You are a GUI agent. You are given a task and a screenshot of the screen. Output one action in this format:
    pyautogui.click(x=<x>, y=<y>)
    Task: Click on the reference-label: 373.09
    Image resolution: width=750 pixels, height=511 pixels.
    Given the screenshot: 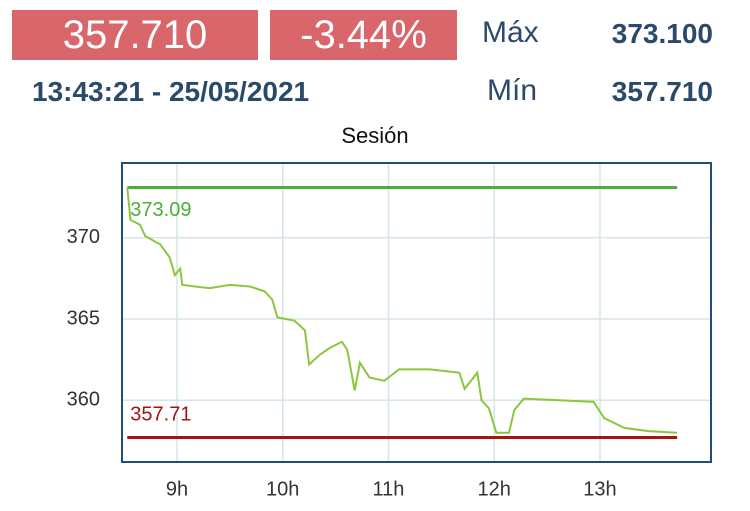 What is the action you would take?
    pyautogui.click(x=160, y=210)
    